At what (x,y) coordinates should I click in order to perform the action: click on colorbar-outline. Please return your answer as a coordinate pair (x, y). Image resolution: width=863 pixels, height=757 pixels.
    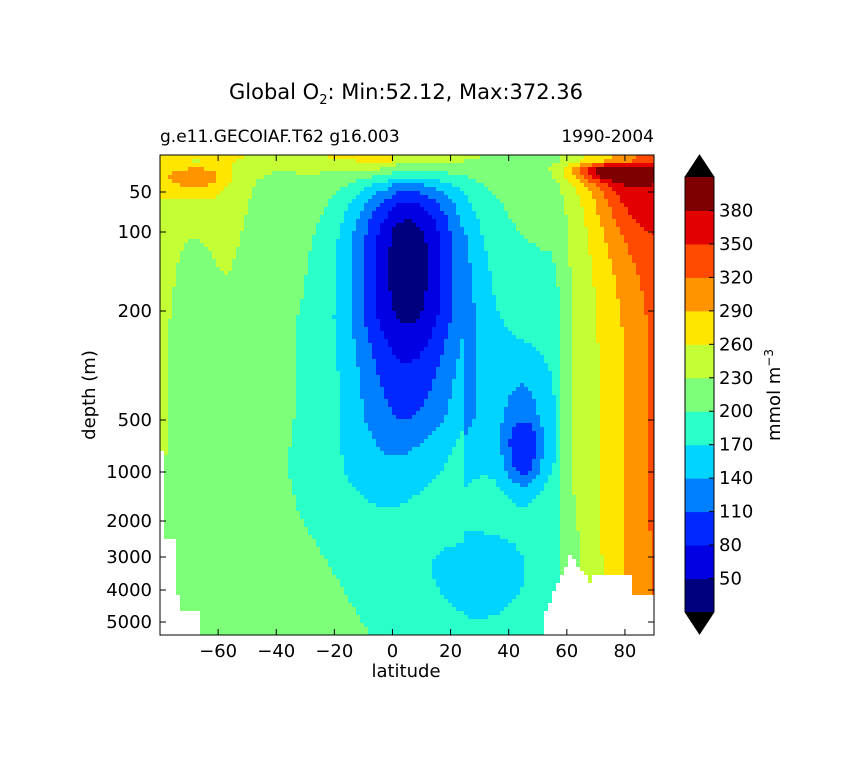
    Looking at the image, I should click on (699, 394).